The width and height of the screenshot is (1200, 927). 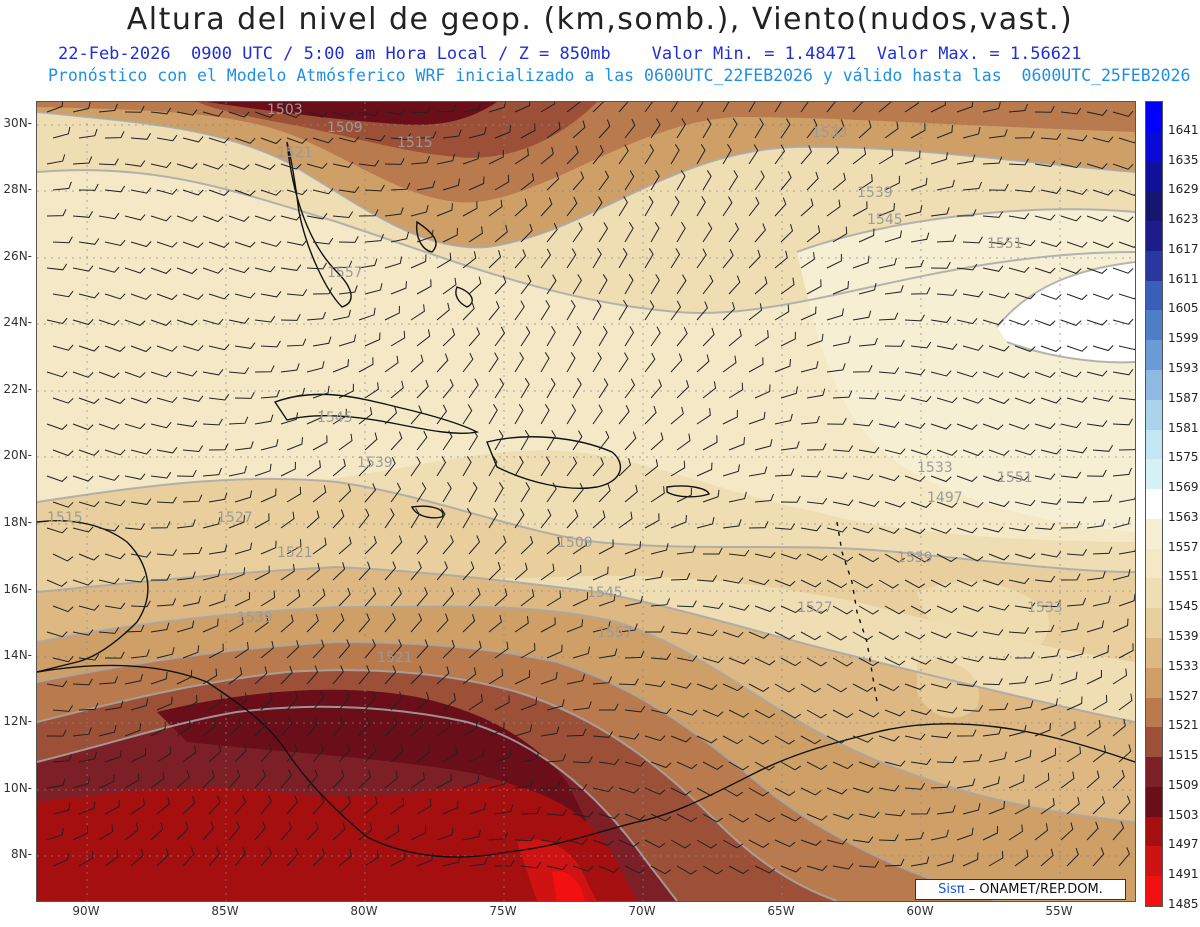 I want to click on contour-label: 1545, so click(x=605, y=593).